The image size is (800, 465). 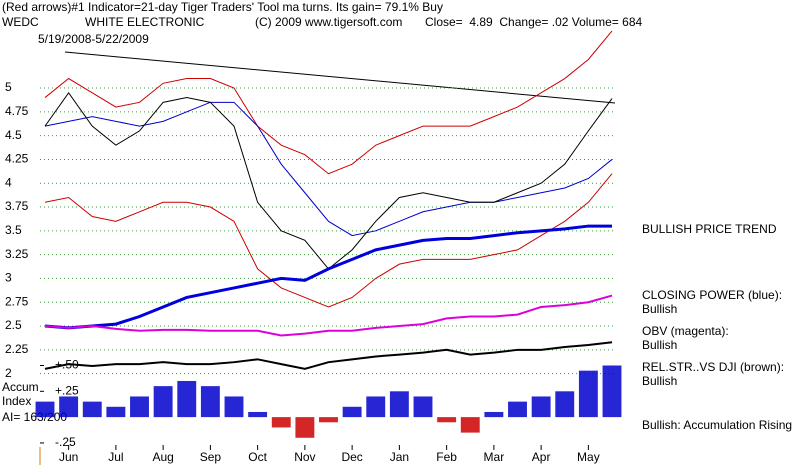 I want to click on y-tick-label: +.25, so click(x=67, y=390).